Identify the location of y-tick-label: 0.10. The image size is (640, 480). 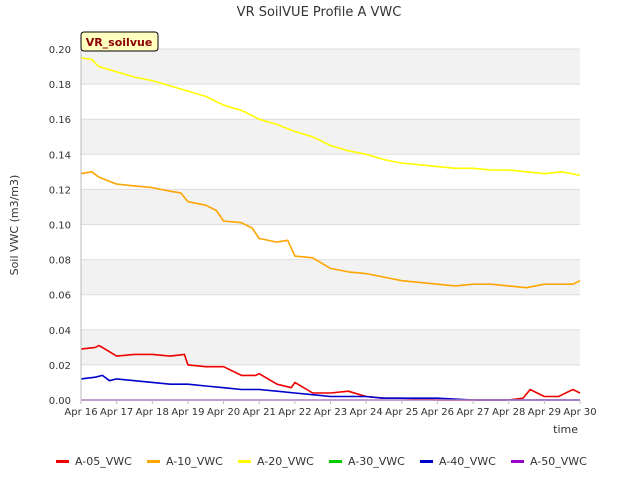
(60, 226).